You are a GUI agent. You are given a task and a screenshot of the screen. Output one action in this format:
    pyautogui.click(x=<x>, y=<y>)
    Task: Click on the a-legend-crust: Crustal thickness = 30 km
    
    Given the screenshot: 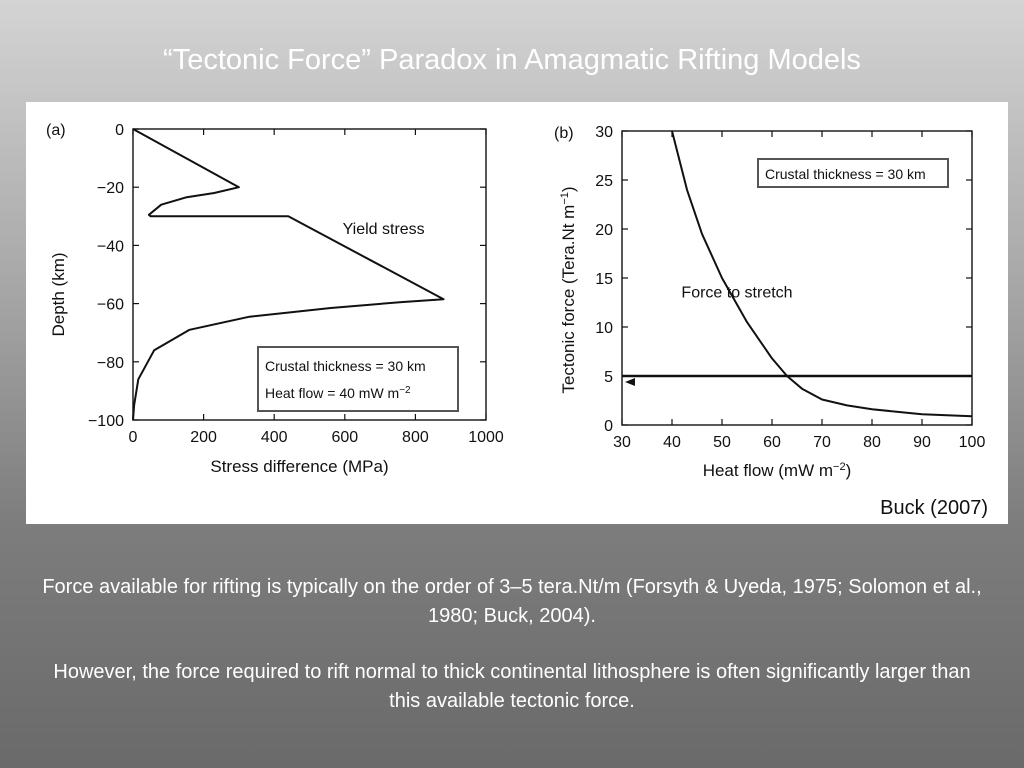 What is the action you would take?
    pyautogui.click(x=345, y=366)
    